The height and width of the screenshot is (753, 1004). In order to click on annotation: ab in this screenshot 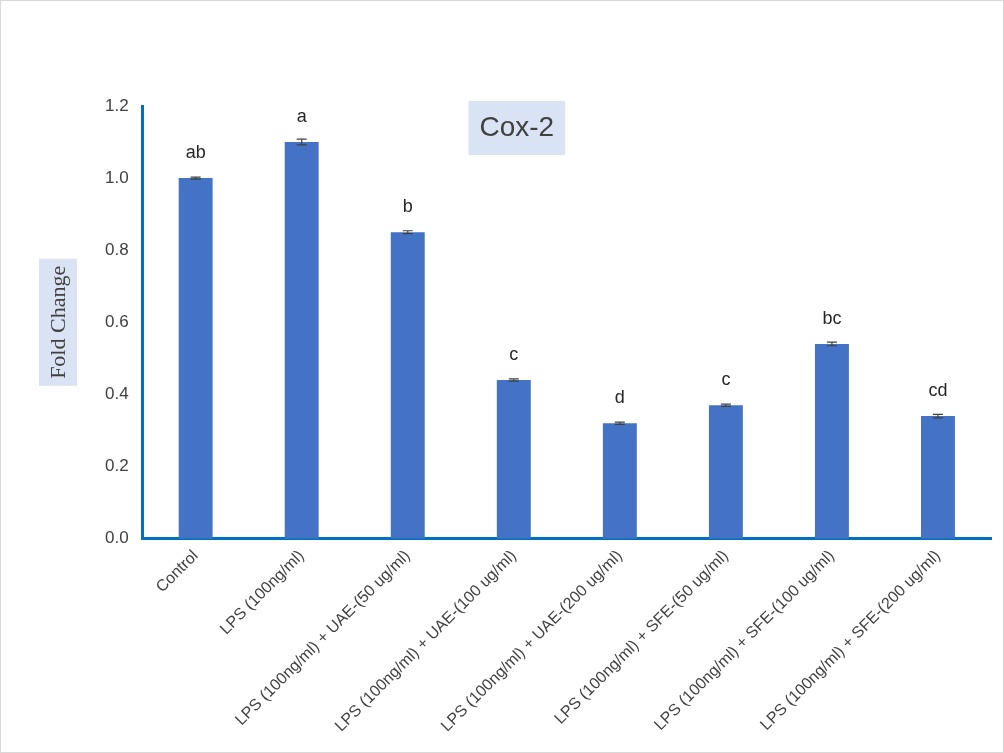, I will do `click(195, 152)`.